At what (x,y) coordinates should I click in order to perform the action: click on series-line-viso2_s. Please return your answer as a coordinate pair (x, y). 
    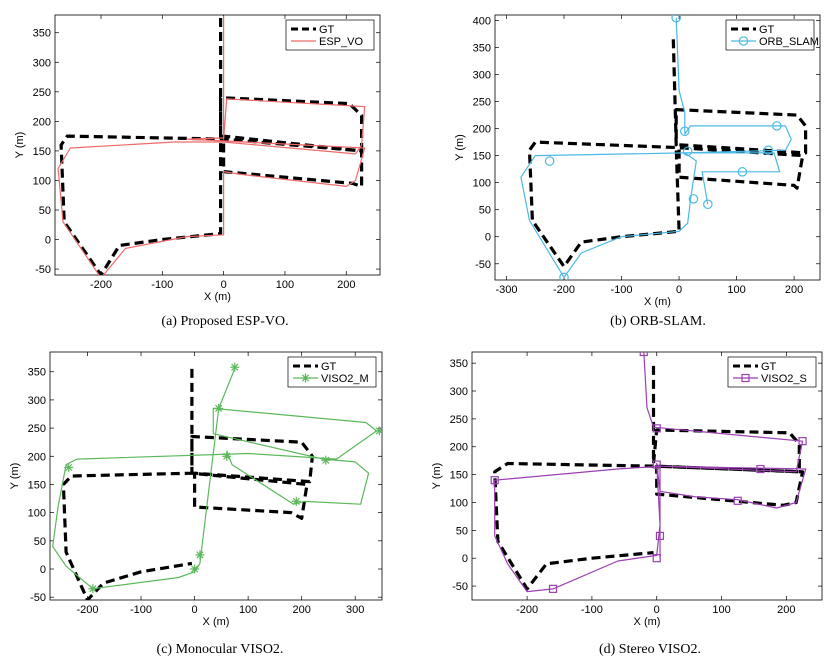
    Looking at the image, I should click on (650, 472).